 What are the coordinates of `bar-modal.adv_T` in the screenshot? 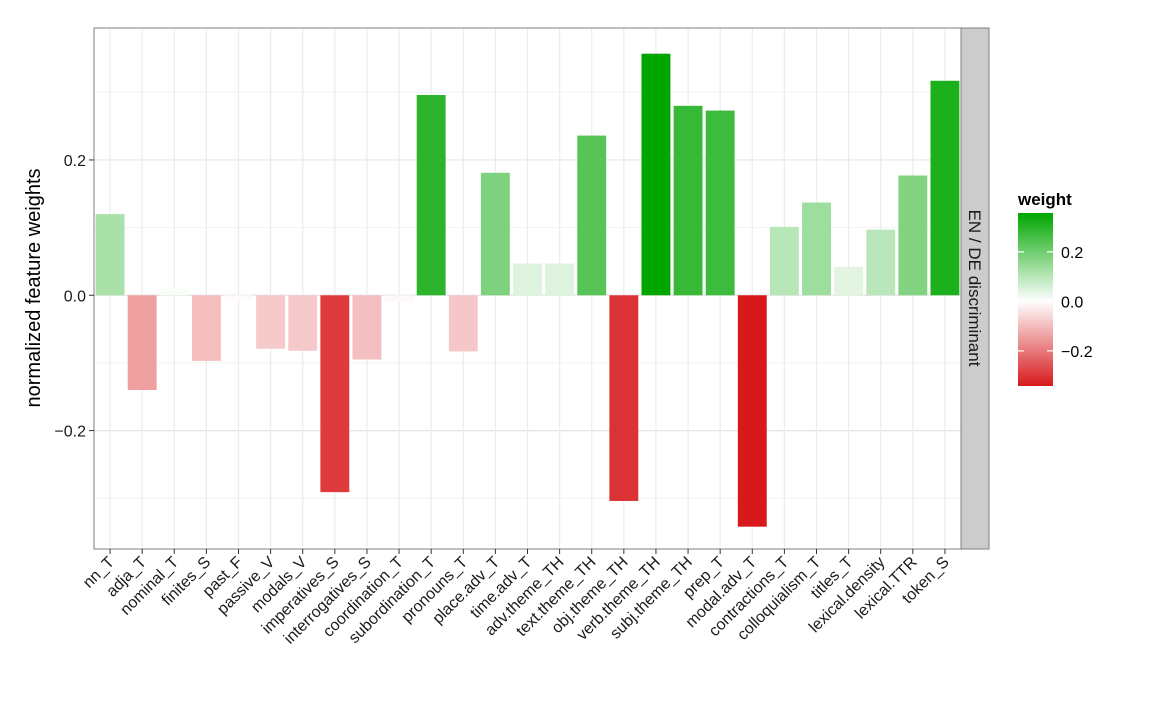 It's located at (752, 411).